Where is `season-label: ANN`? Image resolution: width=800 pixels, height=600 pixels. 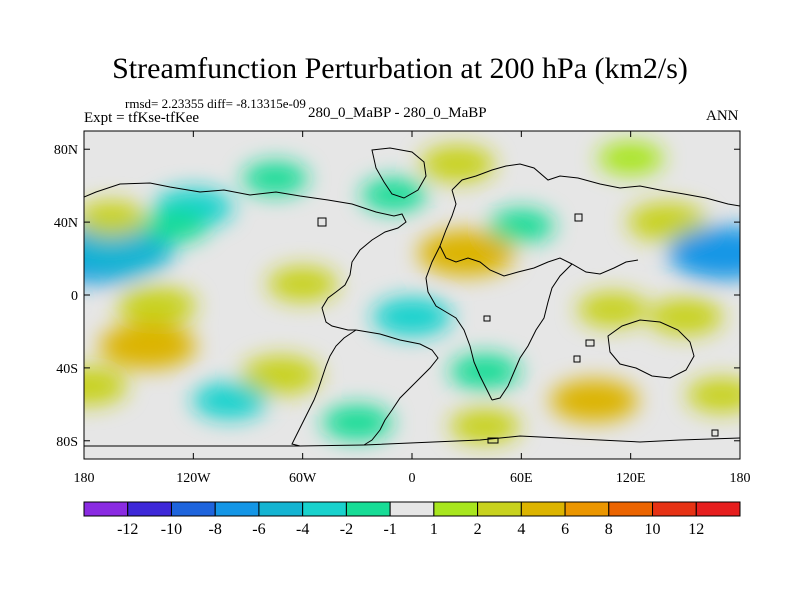
season-label: ANN is located at coordinates (722, 116).